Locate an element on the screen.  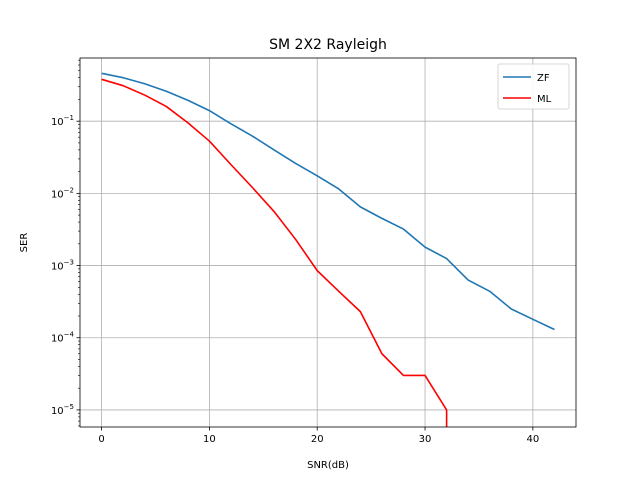
y-tick-exponent: −5 is located at coordinates (69, 407).